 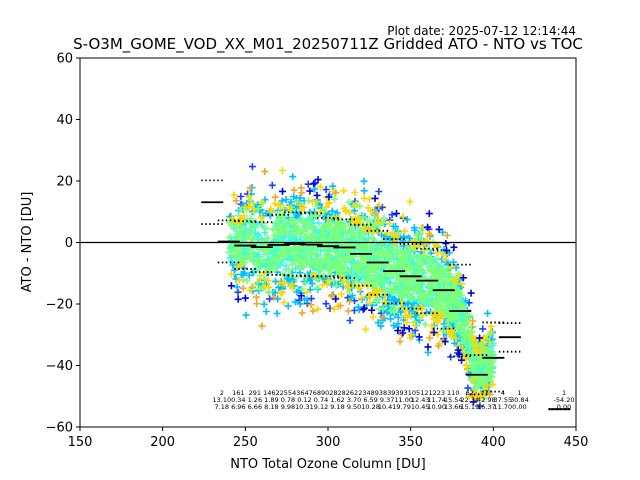 What do you see at coordinates (255, 407) in the screenshot?
I see `bin-stat-text: 6.66` at bounding box center [255, 407].